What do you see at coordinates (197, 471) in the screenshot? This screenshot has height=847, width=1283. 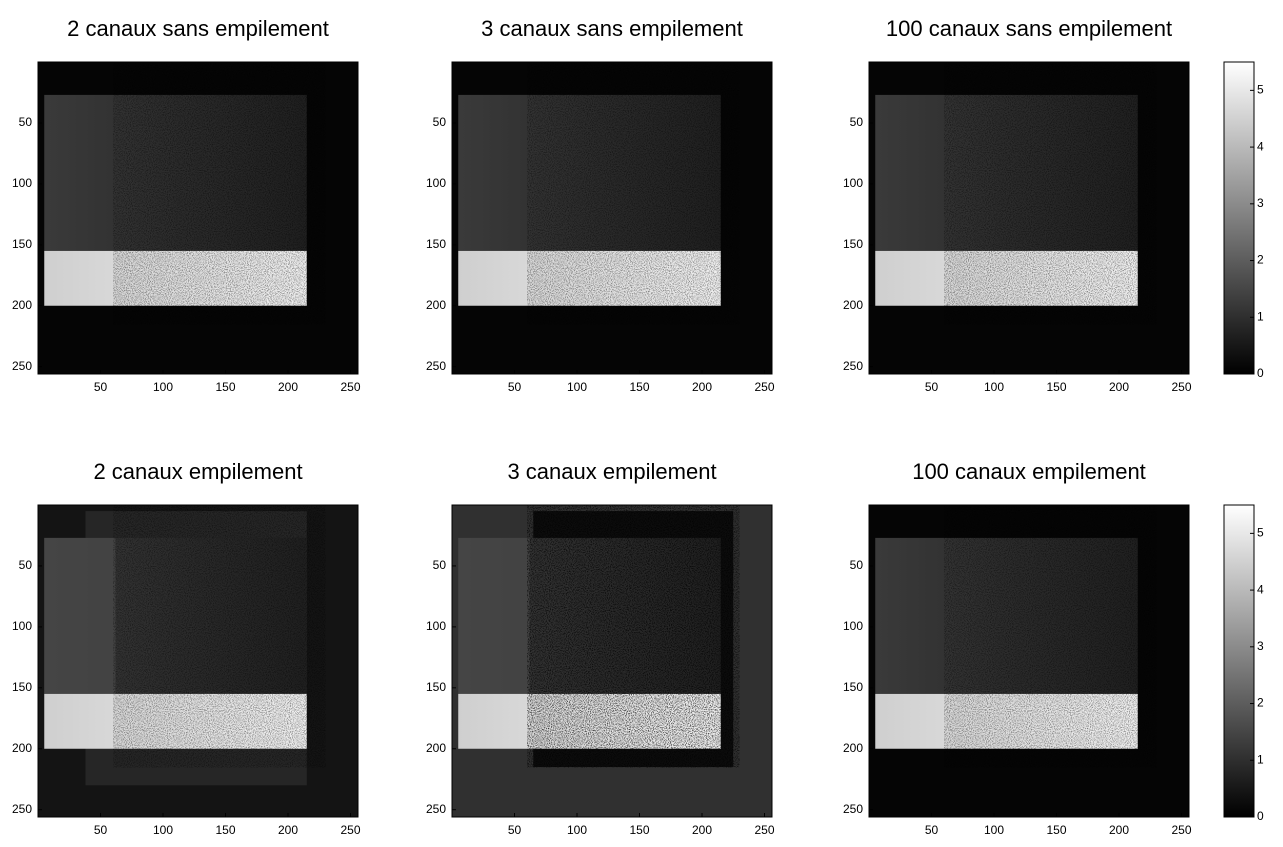 I see `panel-title: 2 canaux empilement` at bounding box center [197, 471].